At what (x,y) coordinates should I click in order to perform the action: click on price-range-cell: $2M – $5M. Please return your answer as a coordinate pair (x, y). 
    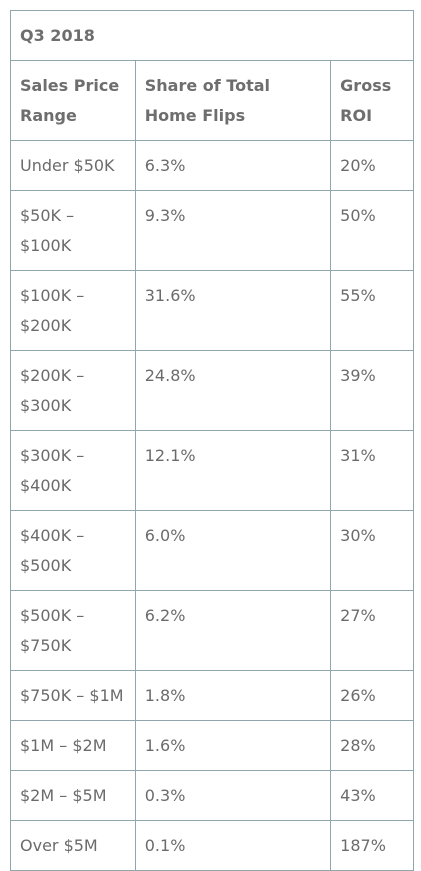
    Looking at the image, I should click on (73, 795).